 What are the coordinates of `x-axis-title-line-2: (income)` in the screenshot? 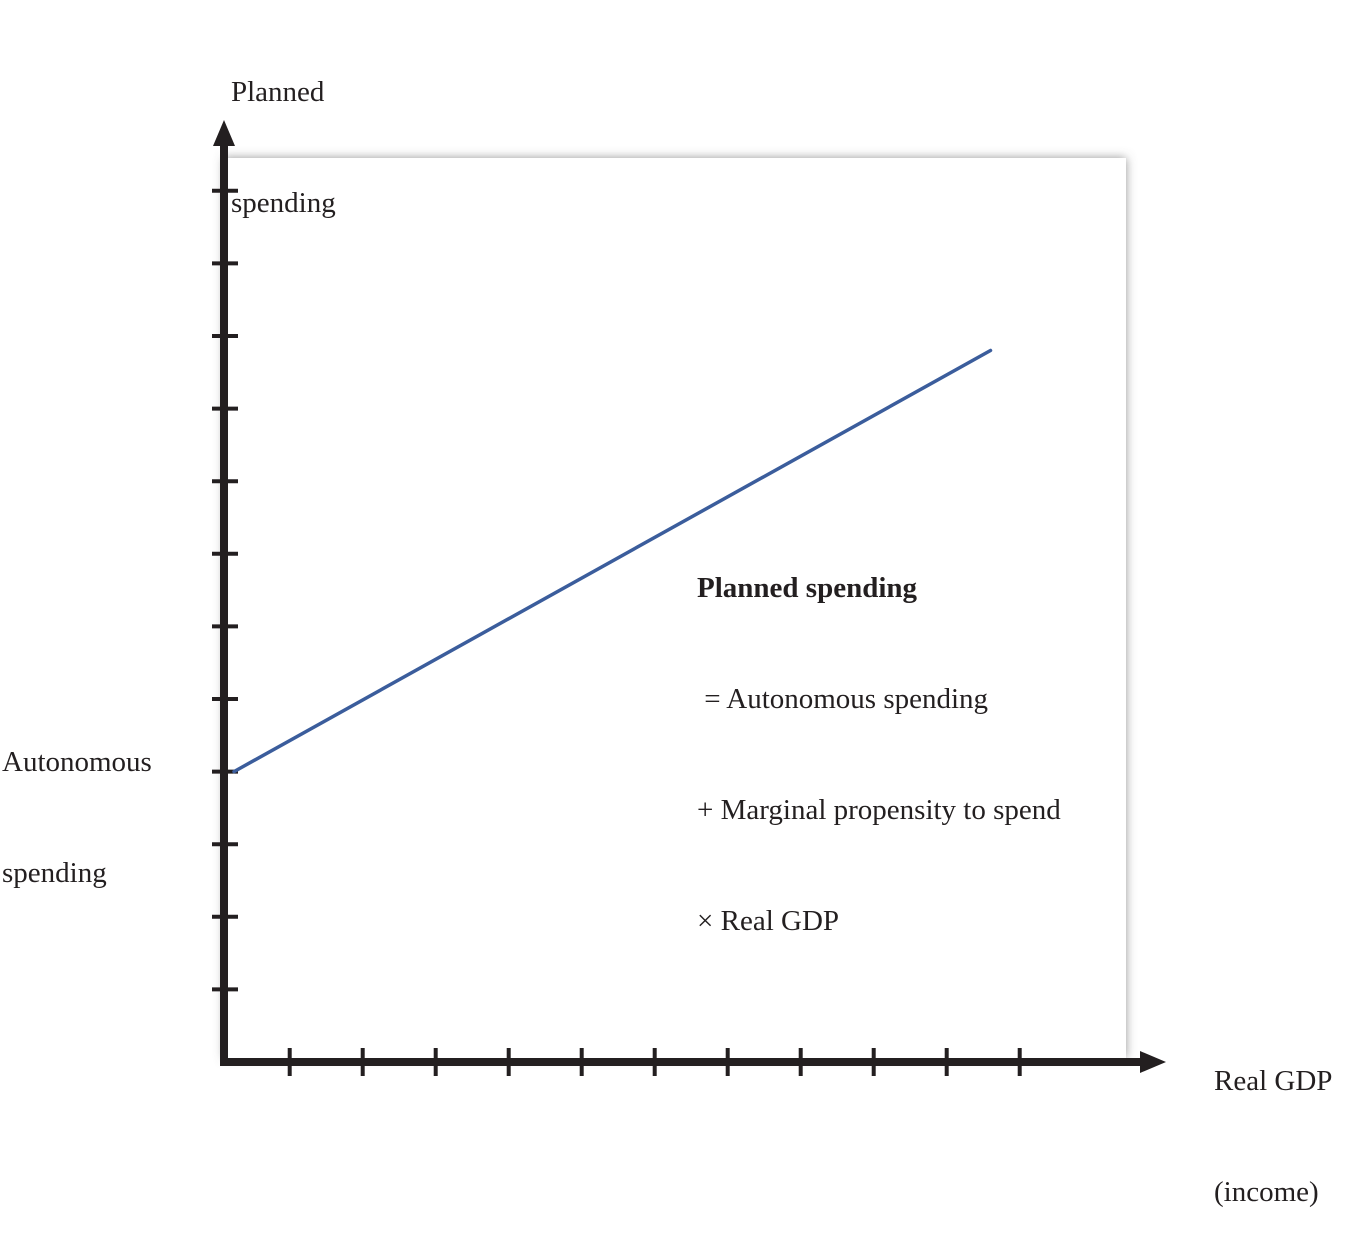 It's located at (1266, 1192).